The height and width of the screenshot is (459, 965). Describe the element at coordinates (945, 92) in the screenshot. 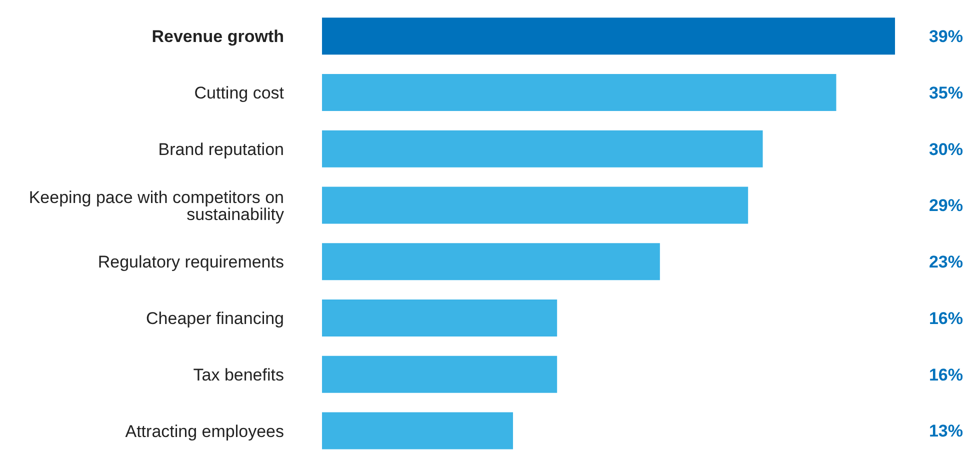

I see `data-label: 35%` at that location.